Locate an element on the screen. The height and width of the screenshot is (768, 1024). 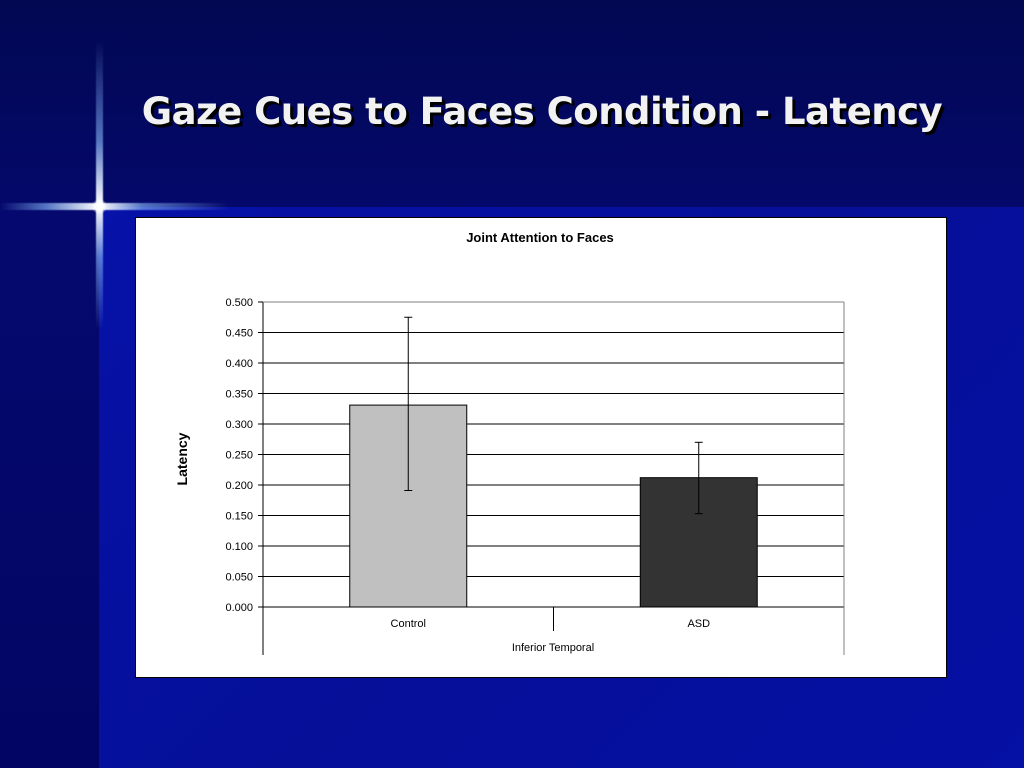
category-label: Control is located at coordinates (408, 624).